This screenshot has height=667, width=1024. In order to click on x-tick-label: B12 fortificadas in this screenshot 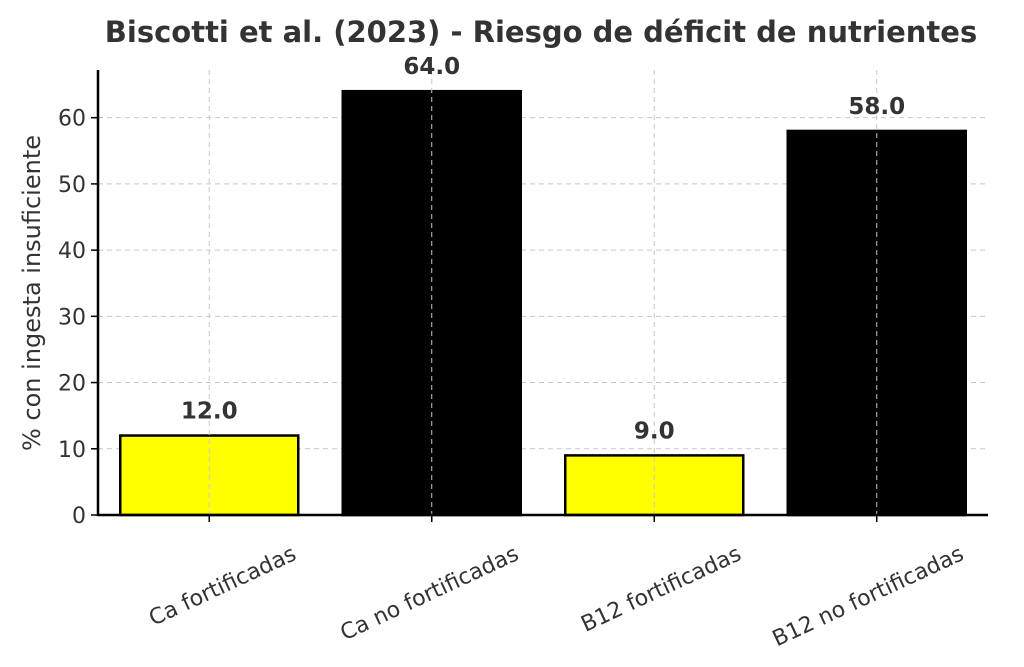, I will do `click(661, 590)`.